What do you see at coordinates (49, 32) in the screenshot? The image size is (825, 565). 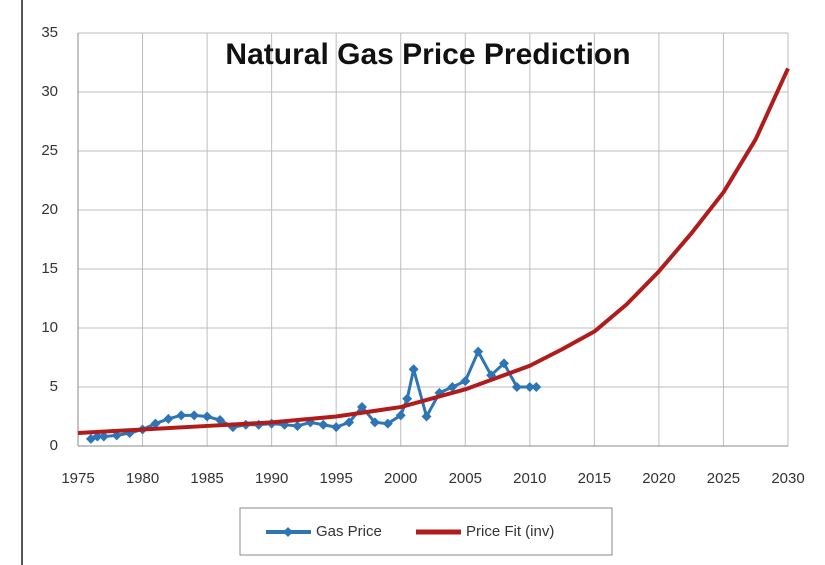 I see `y-tick-label: 35` at bounding box center [49, 32].